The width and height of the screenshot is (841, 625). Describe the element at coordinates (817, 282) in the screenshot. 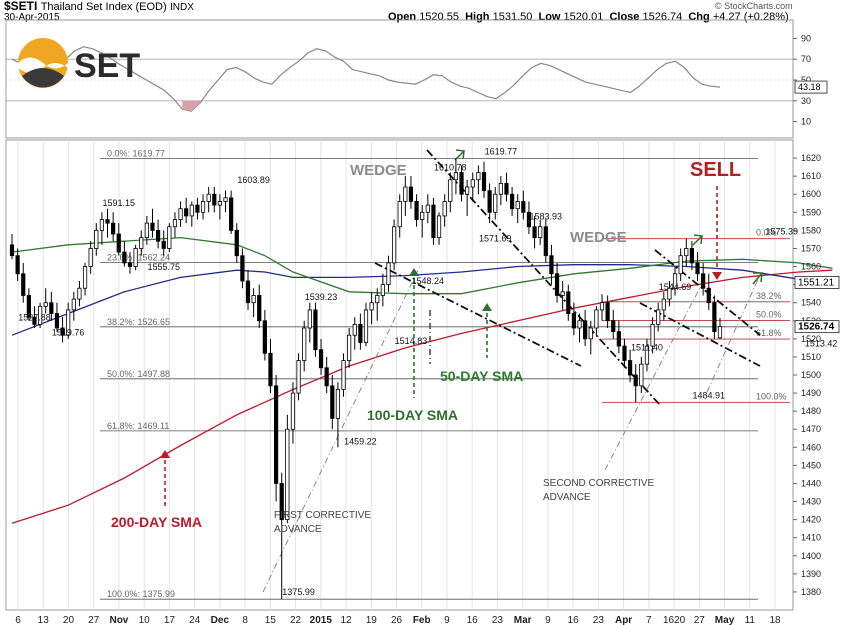

I see `last-value-box` at that location.